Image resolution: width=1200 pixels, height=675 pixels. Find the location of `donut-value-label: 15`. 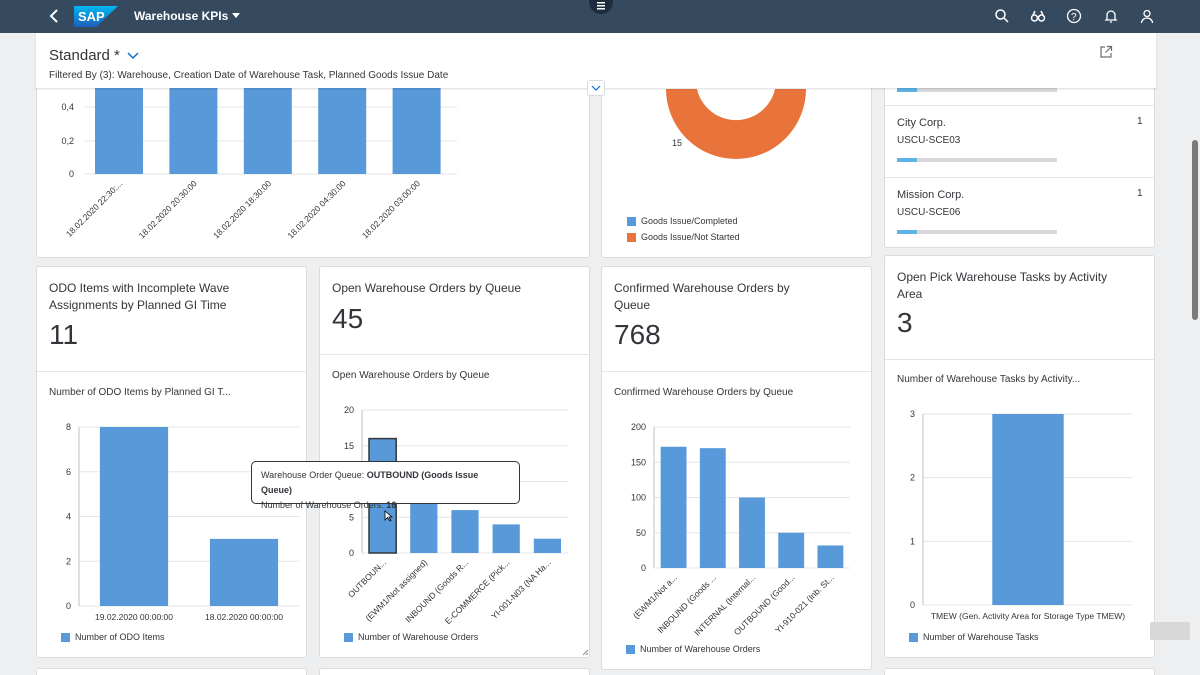

donut-value-label: 15 is located at coordinates (677, 143).